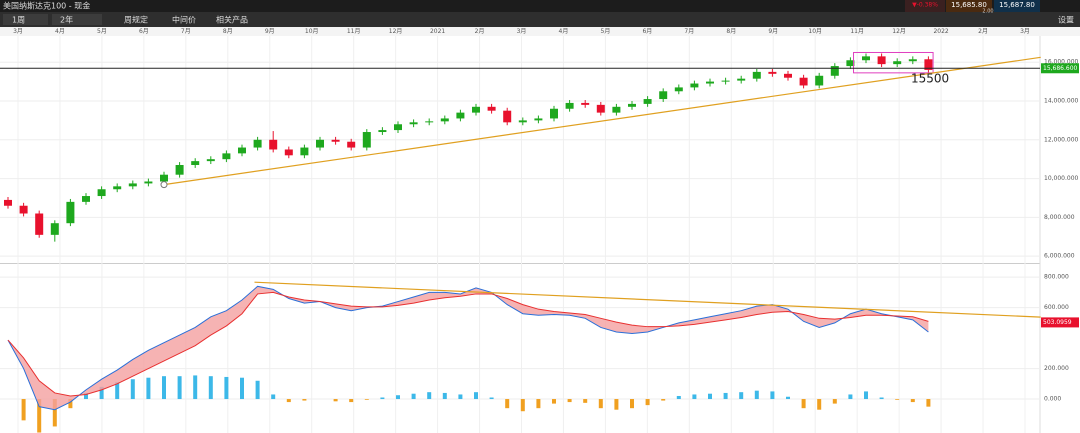 The width and height of the screenshot is (1080, 433). What do you see at coordinates (66, 20) in the screenshot?
I see `tab: 2年` at bounding box center [66, 20].